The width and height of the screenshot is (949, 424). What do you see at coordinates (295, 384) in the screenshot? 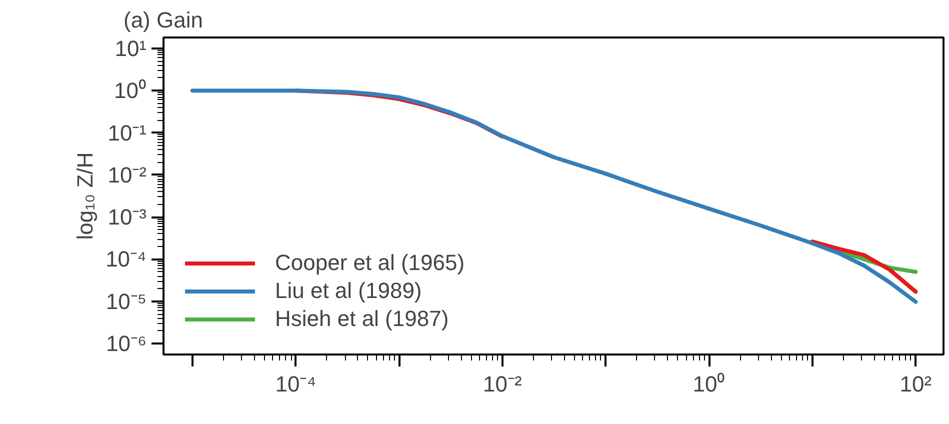
I see `x-tick-label: 10⁻⁴` at bounding box center [295, 384].